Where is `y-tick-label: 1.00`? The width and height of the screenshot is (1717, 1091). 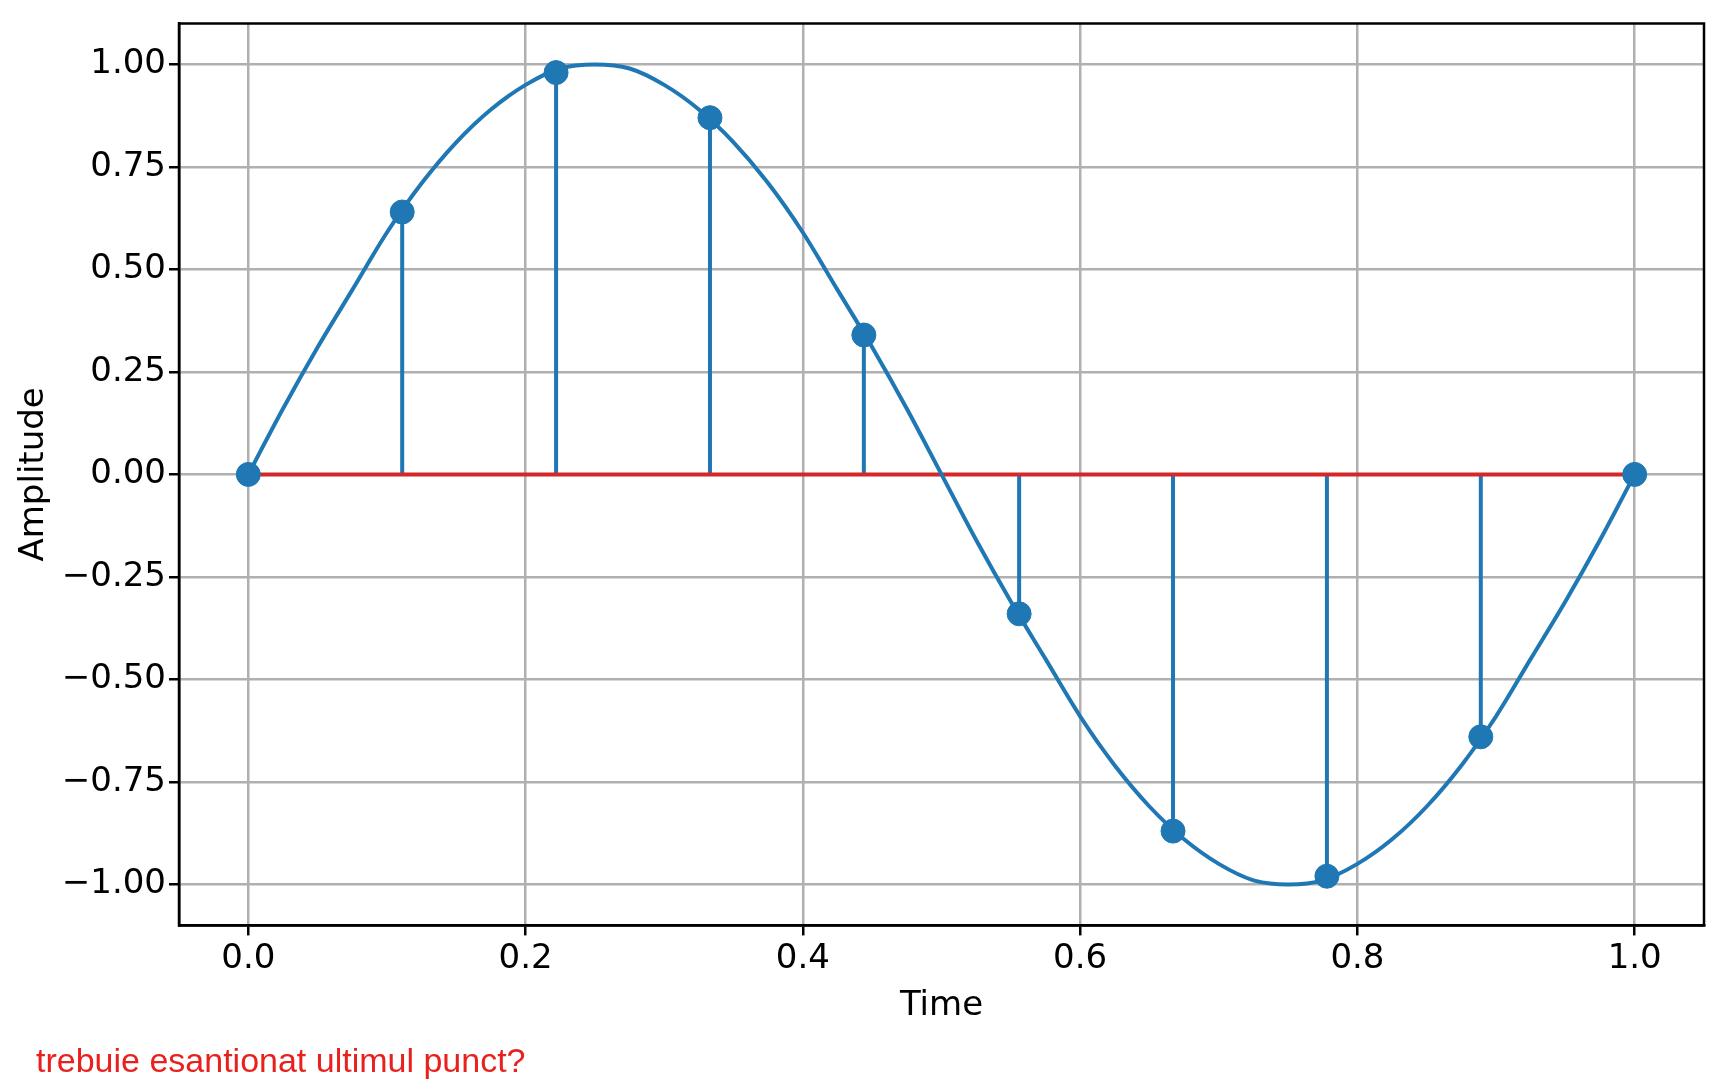
y-tick-label: 1.00 is located at coordinates (128, 61).